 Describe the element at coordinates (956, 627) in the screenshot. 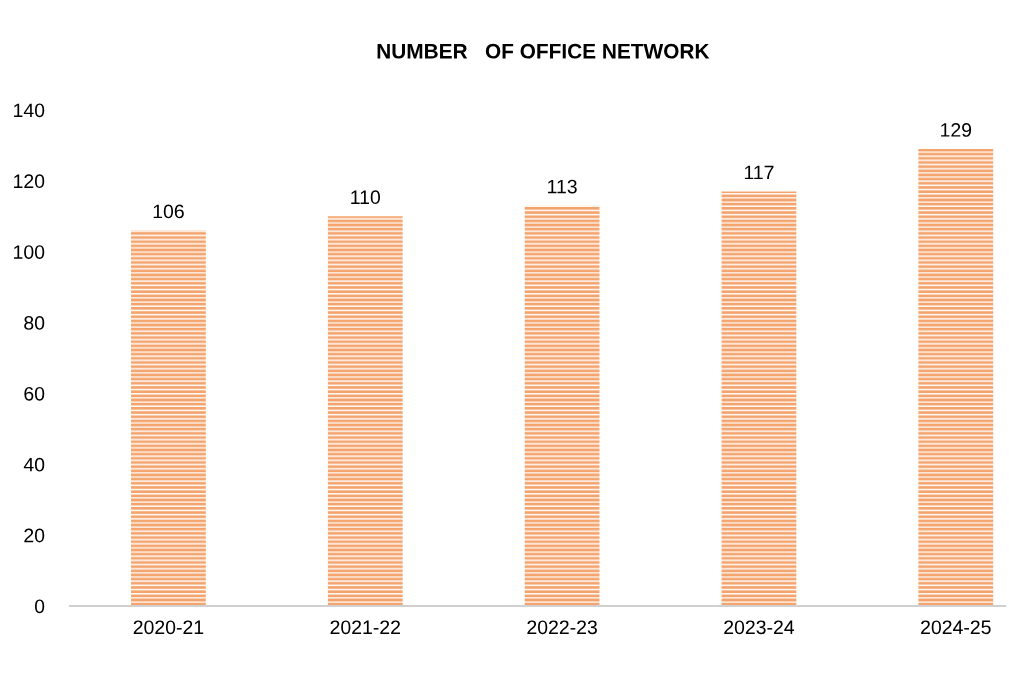

I see `x-tick-label: 2024-25` at that location.